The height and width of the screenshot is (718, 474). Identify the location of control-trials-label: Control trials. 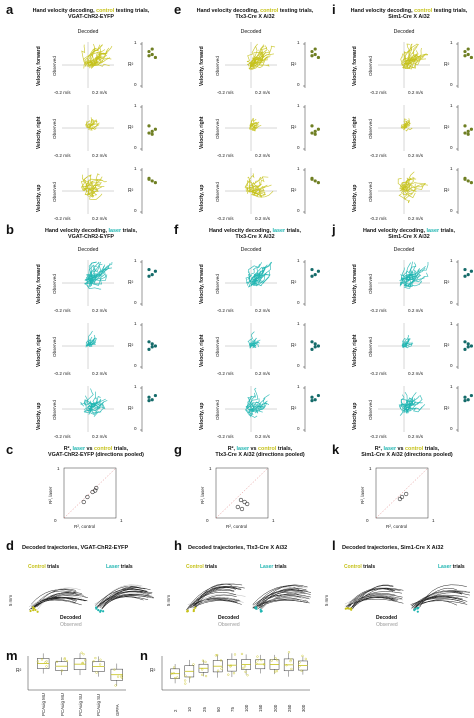
(360, 567).